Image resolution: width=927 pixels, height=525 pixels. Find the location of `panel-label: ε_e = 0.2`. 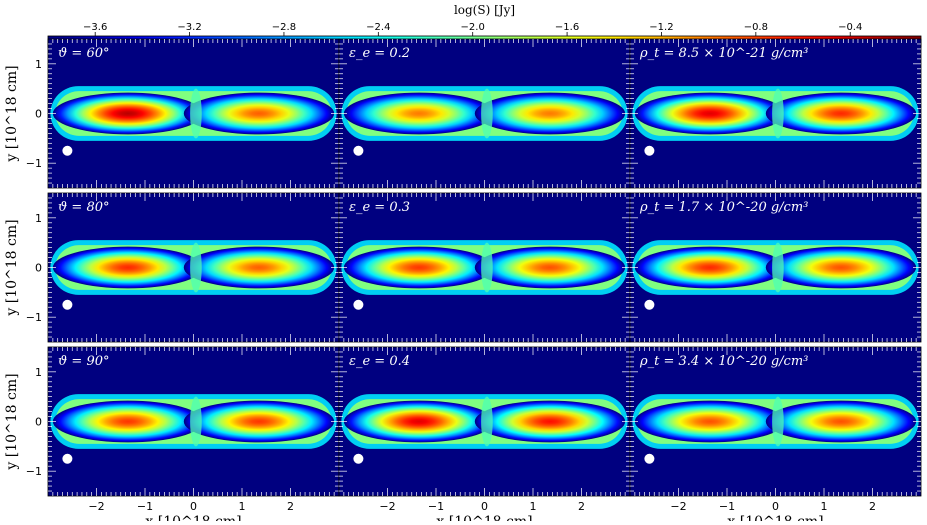

panel-label: ε_e = 0.2 is located at coordinates (379, 53).